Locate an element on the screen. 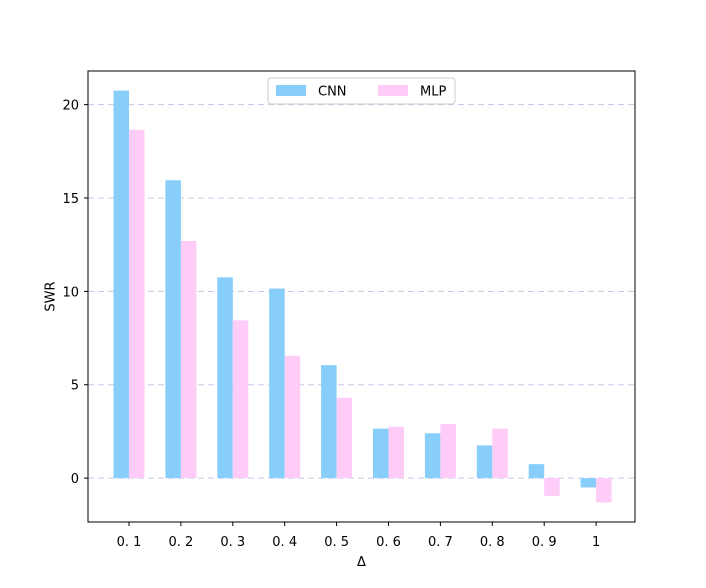  y-axis-label: SWR is located at coordinates (51, 296).